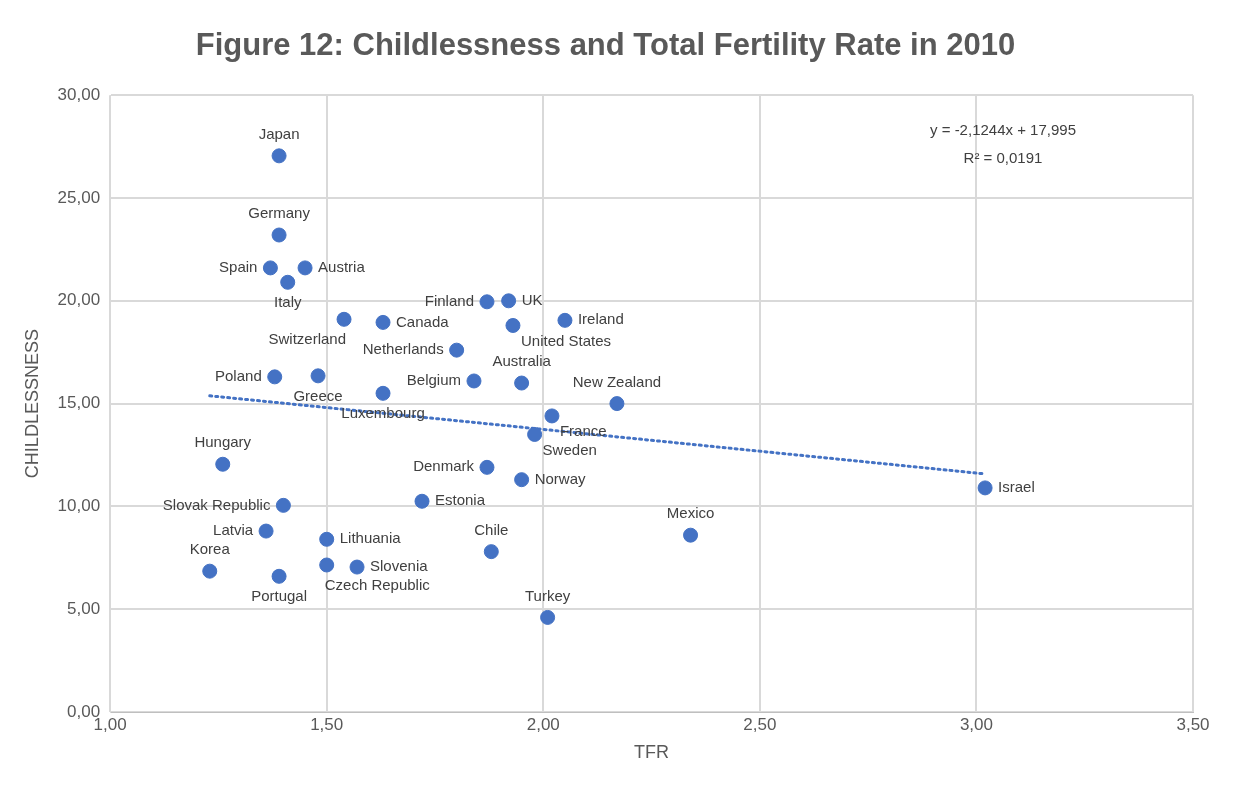 The image size is (1235, 789). What do you see at coordinates (238, 267) in the screenshot?
I see `series-label: Spain` at bounding box center [238, 267].